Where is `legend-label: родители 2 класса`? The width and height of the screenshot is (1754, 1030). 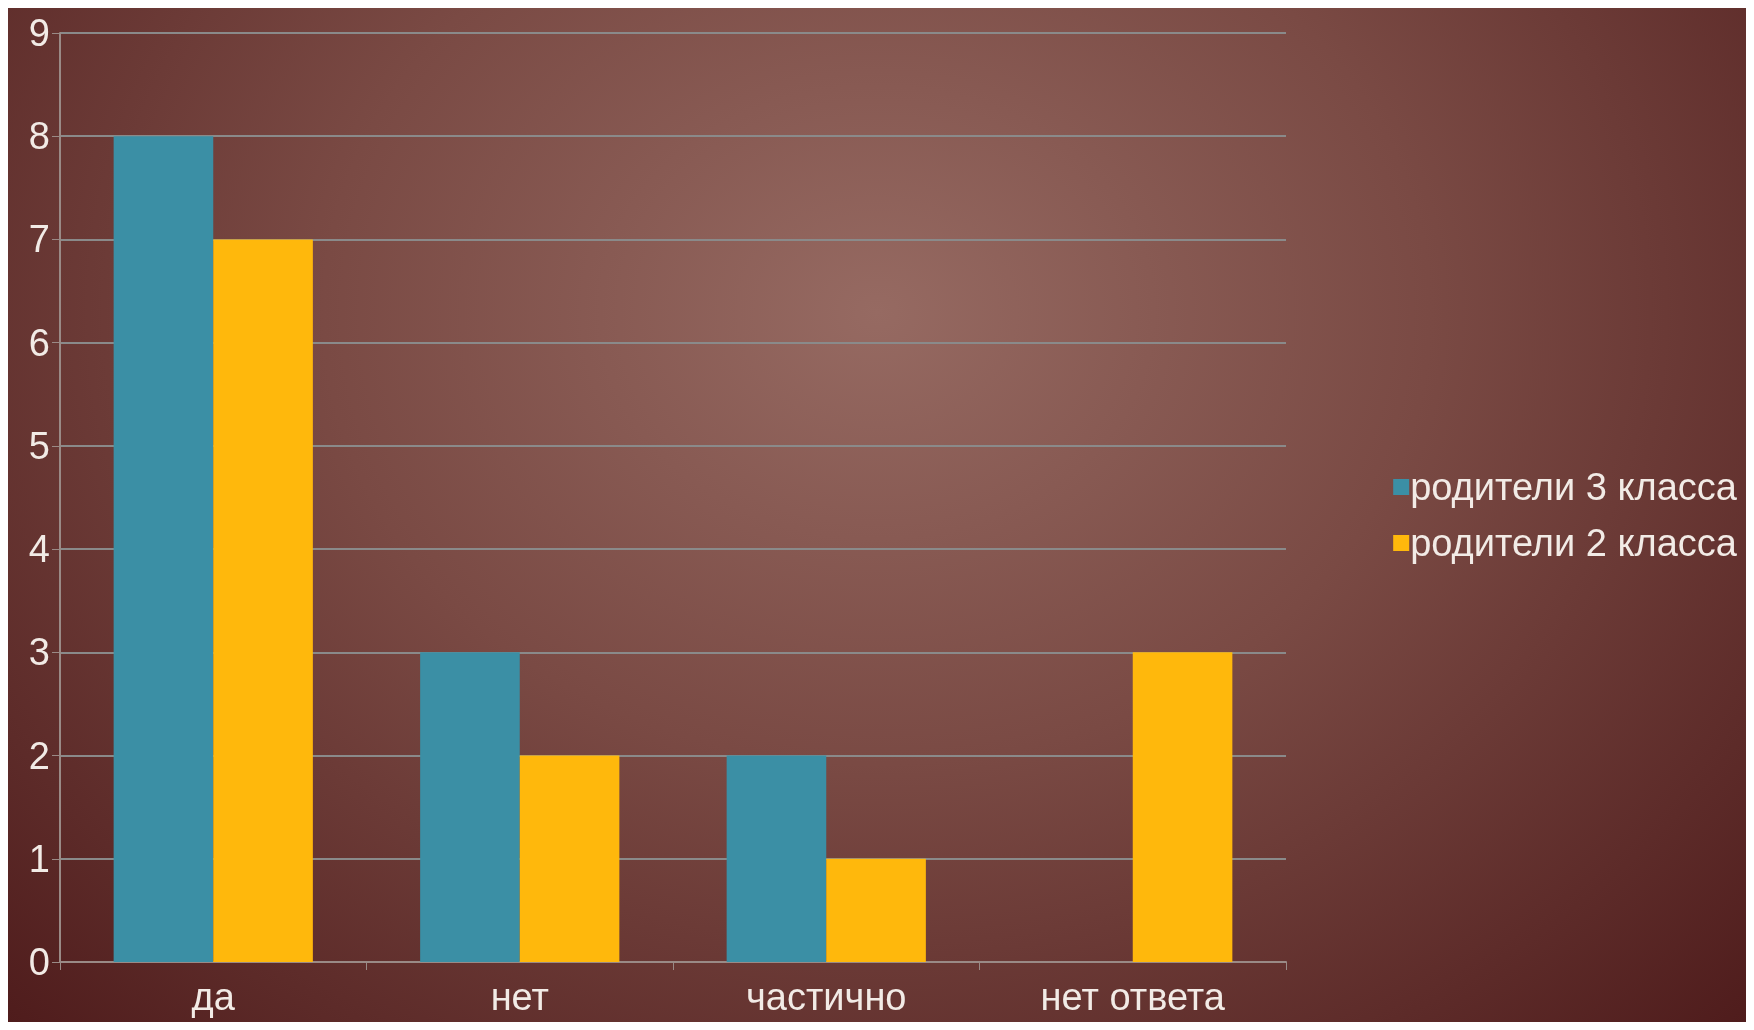 legend-label: родители 2 класса is located at coordinates (1574, 543).